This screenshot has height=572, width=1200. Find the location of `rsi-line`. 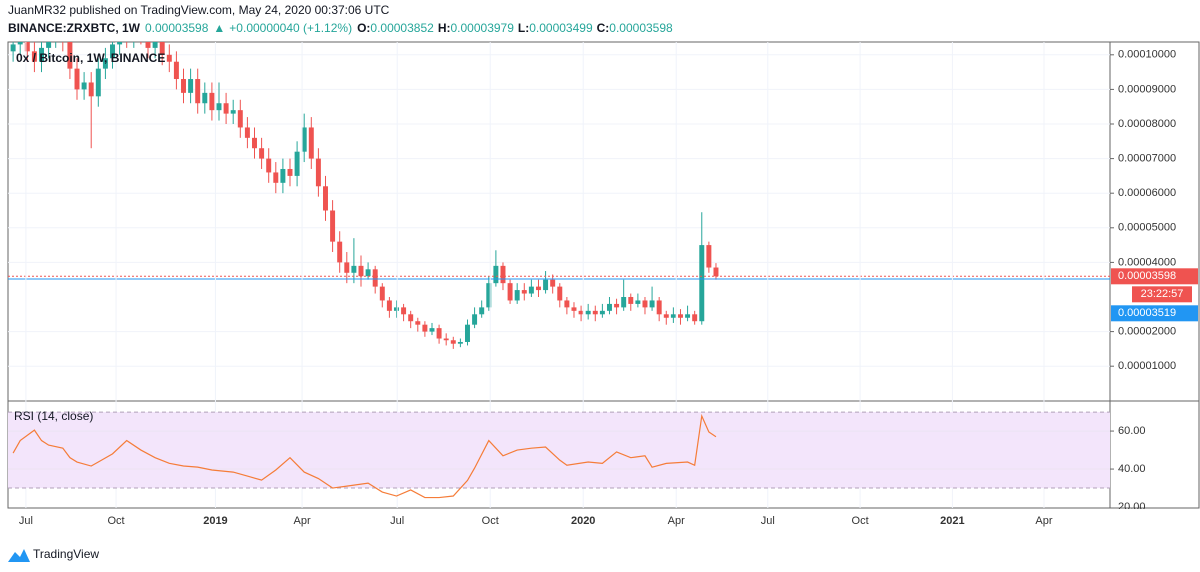

rsi-line is located at coordinates (364, 456).